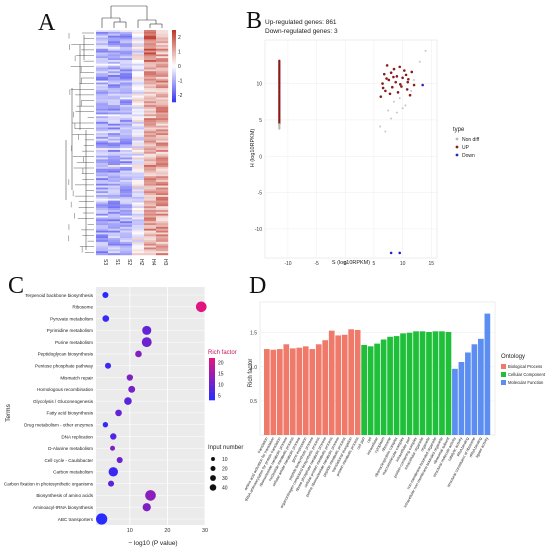 Image resolution: width=550 pixels, height=548 pixels. I want to click on bubble-points, so click(151, 408).